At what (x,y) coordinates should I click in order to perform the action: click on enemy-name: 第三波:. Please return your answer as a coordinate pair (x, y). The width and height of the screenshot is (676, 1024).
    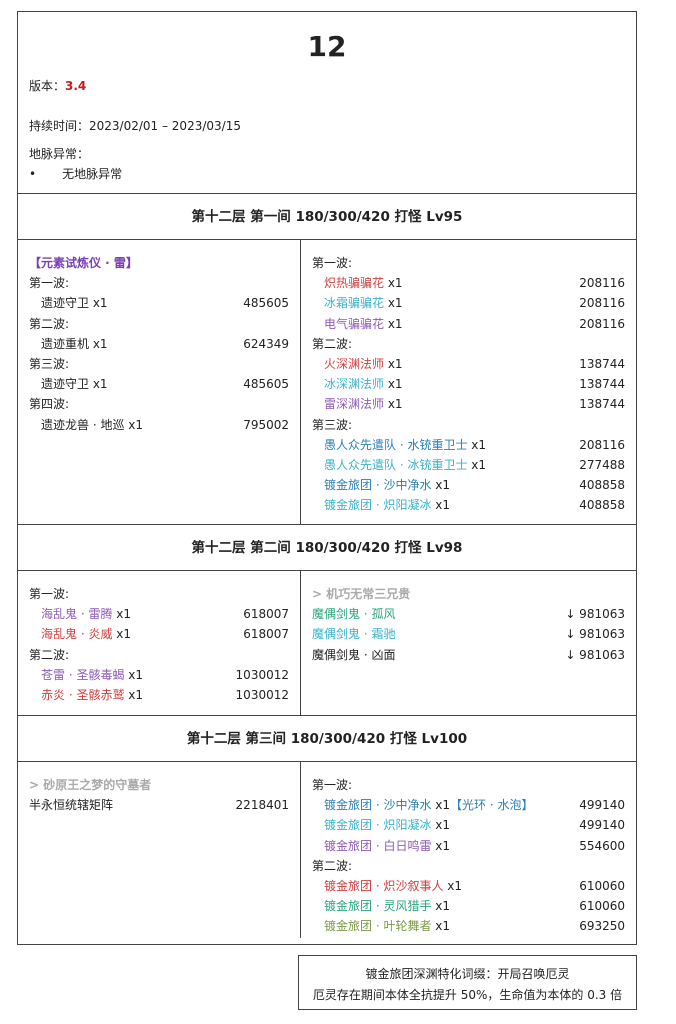
    Looking at the image, I should click on (332, 425).